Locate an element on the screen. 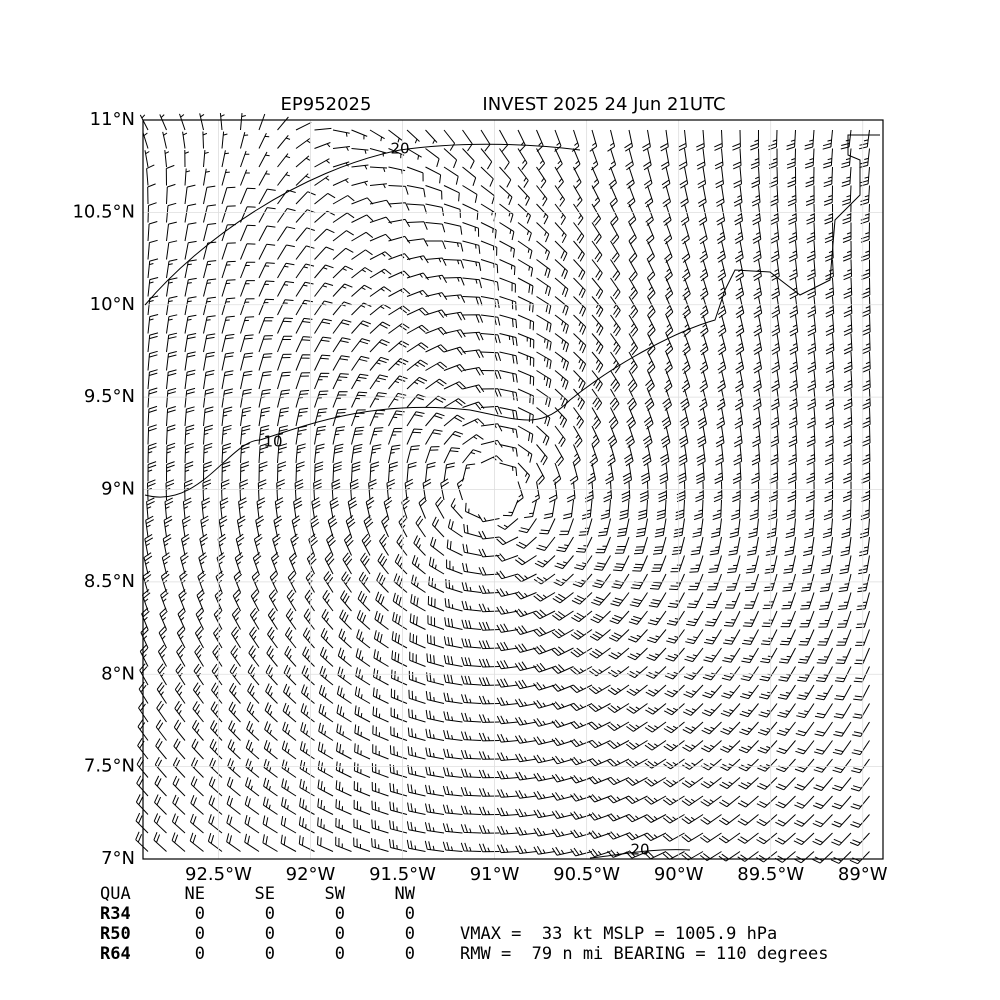 This screenshot has height=1000, width=1000. y-tick-label: 9°N is located at coordinates (118, 489).